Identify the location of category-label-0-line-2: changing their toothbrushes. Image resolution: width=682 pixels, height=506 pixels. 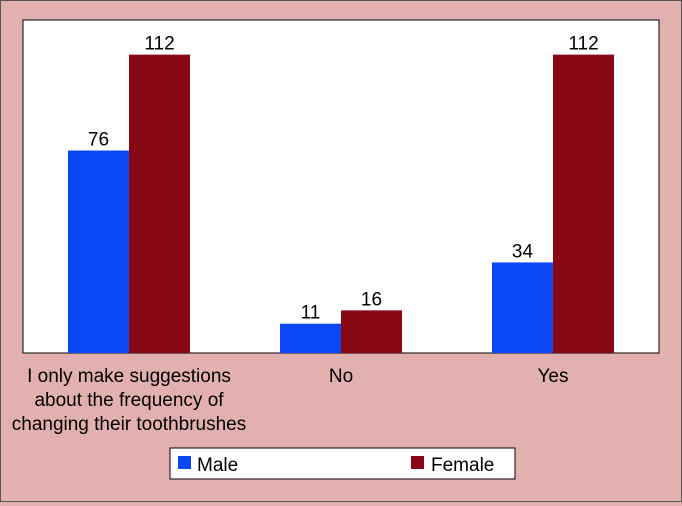
(129, 424).